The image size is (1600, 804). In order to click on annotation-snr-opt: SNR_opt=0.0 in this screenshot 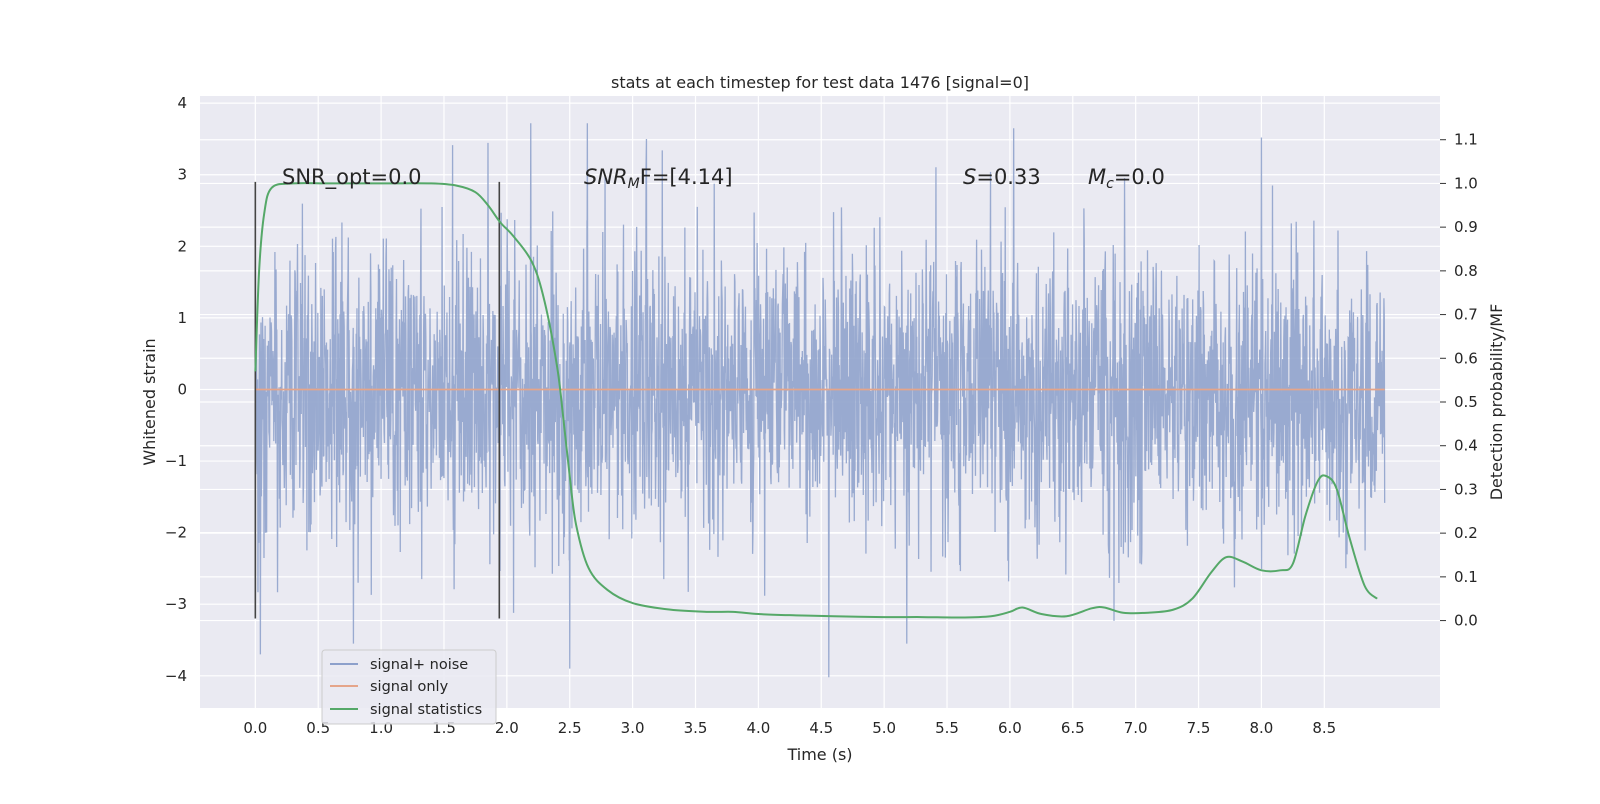, I will do `click(352, 177)`.